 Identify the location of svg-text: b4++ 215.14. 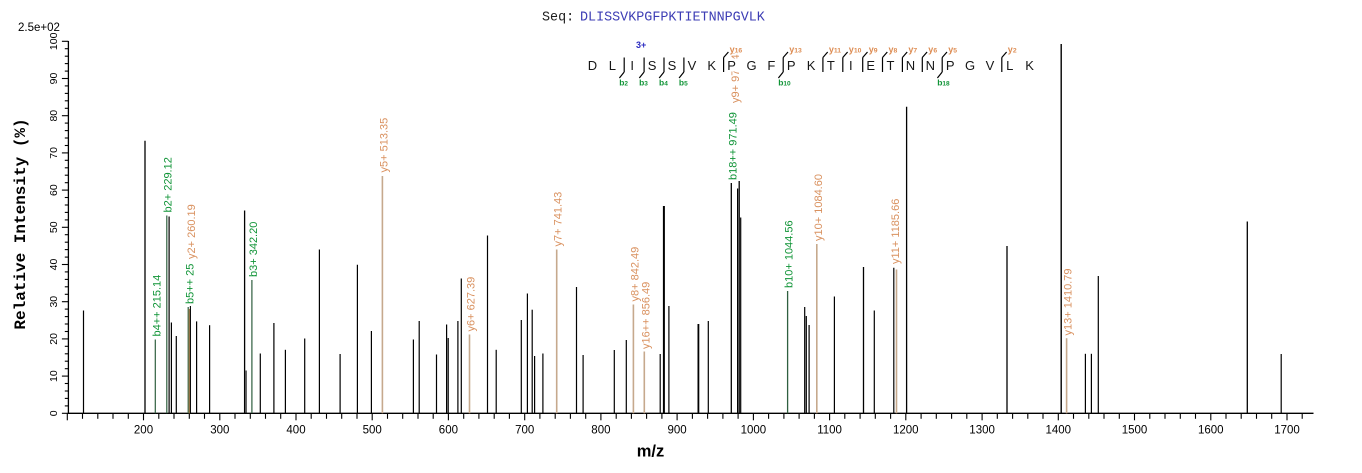
(157, 306).